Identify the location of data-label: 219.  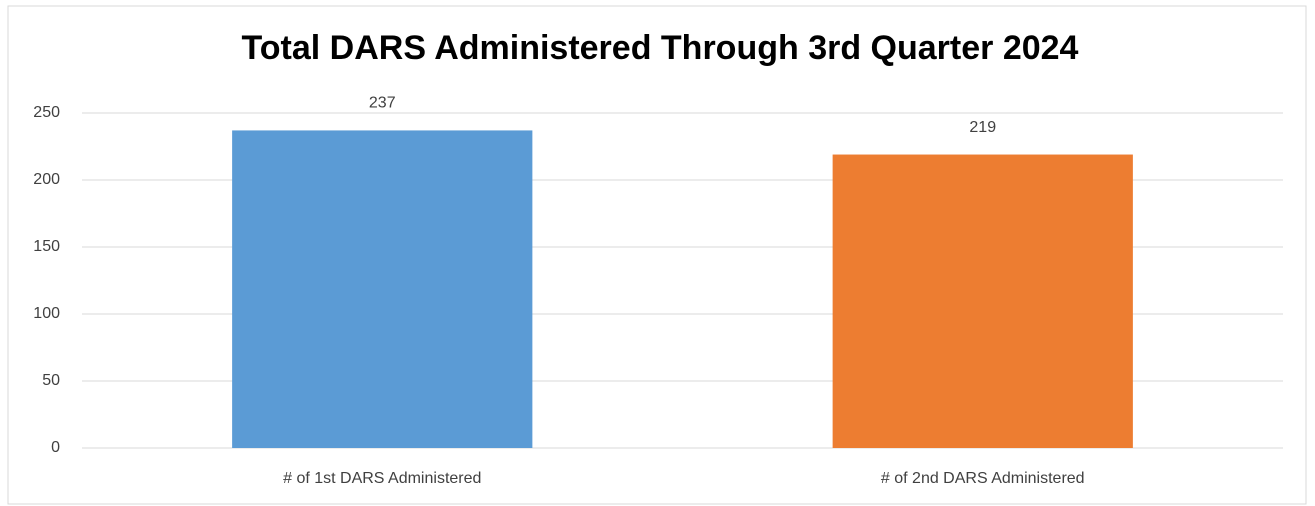
(982, 127).